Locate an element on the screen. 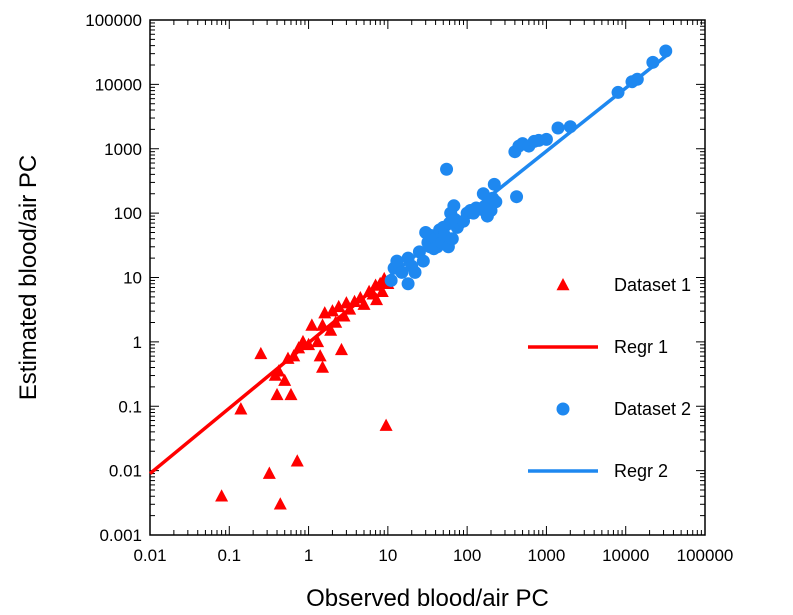  x-axis-title: Observed blood/air PC is located at coordinates (427, 598).